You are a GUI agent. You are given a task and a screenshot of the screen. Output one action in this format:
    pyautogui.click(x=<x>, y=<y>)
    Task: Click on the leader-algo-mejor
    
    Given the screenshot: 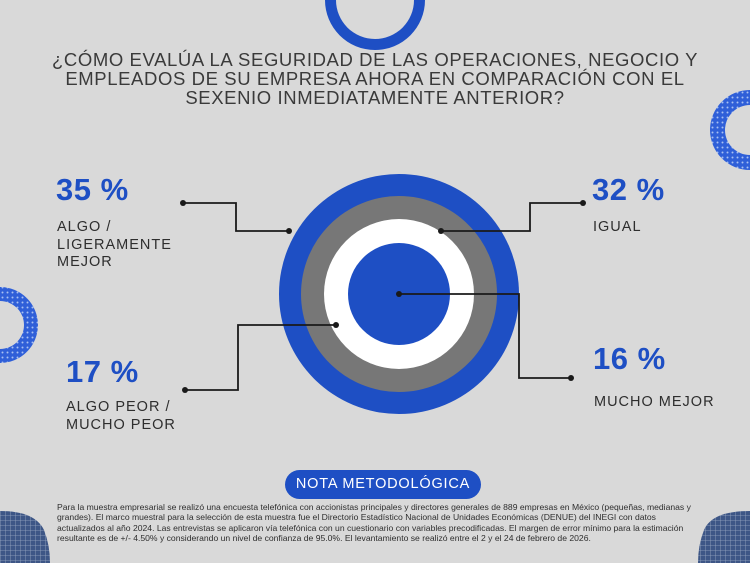 What is the action you would take?
    pyautogui.click(x=236, y=217)
    